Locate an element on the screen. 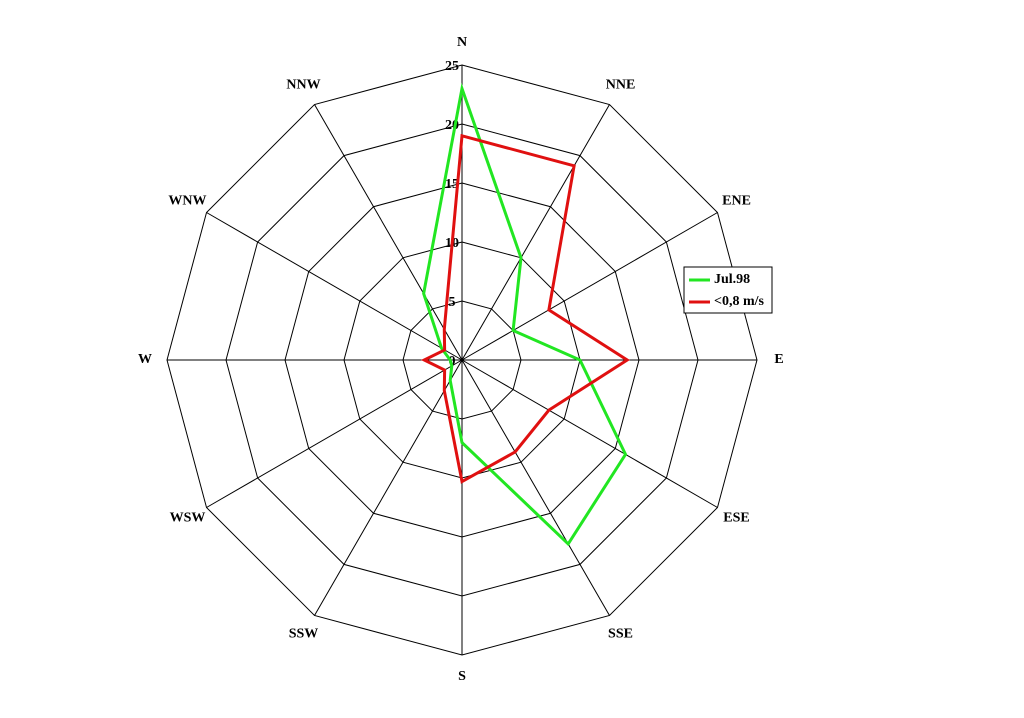  legend: Jul.98 <0,8 m/s is located at coordinates (728, 290).